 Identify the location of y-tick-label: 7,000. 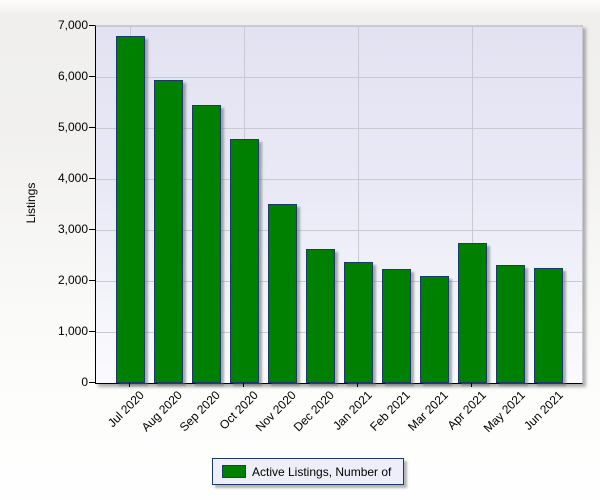
(72, 25).